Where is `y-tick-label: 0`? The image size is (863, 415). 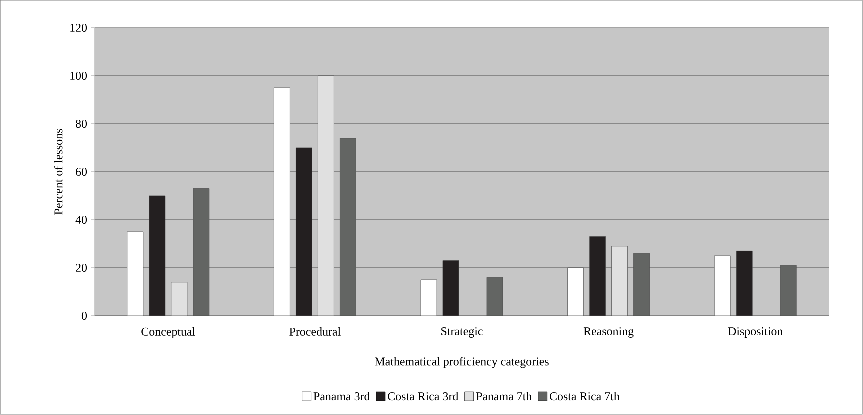 y-tick-label: 0 is located at coordinates (85, 316).